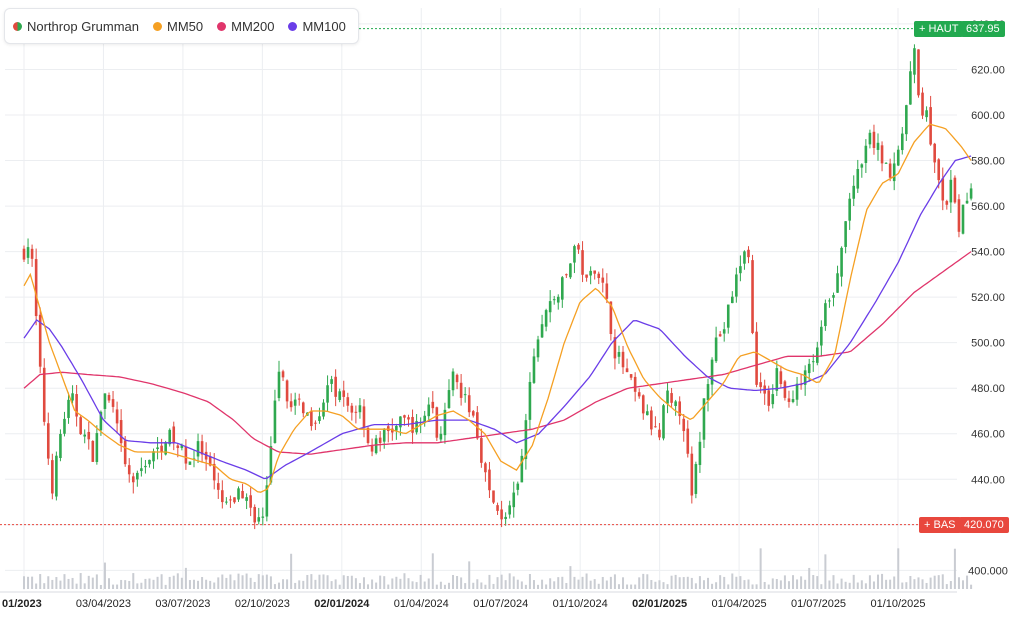 Image resolution: width=1024 pixels, height=619 pixels. What do you see at coordinates (178, 26) in the screenshot?
I see `legend-mm50: MM50` at bounding box center [178, 26].